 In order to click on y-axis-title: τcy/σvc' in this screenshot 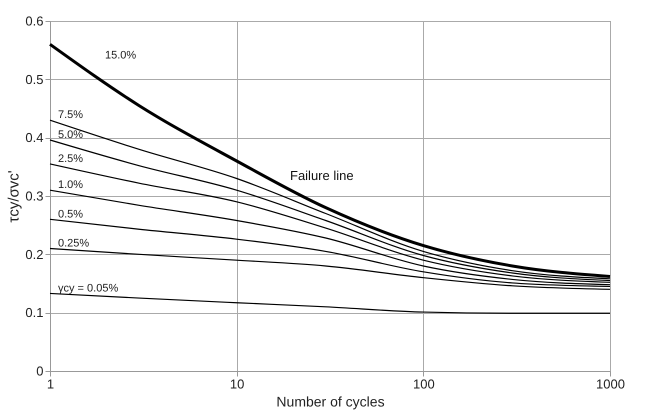, I will do `click(13, 196)`.